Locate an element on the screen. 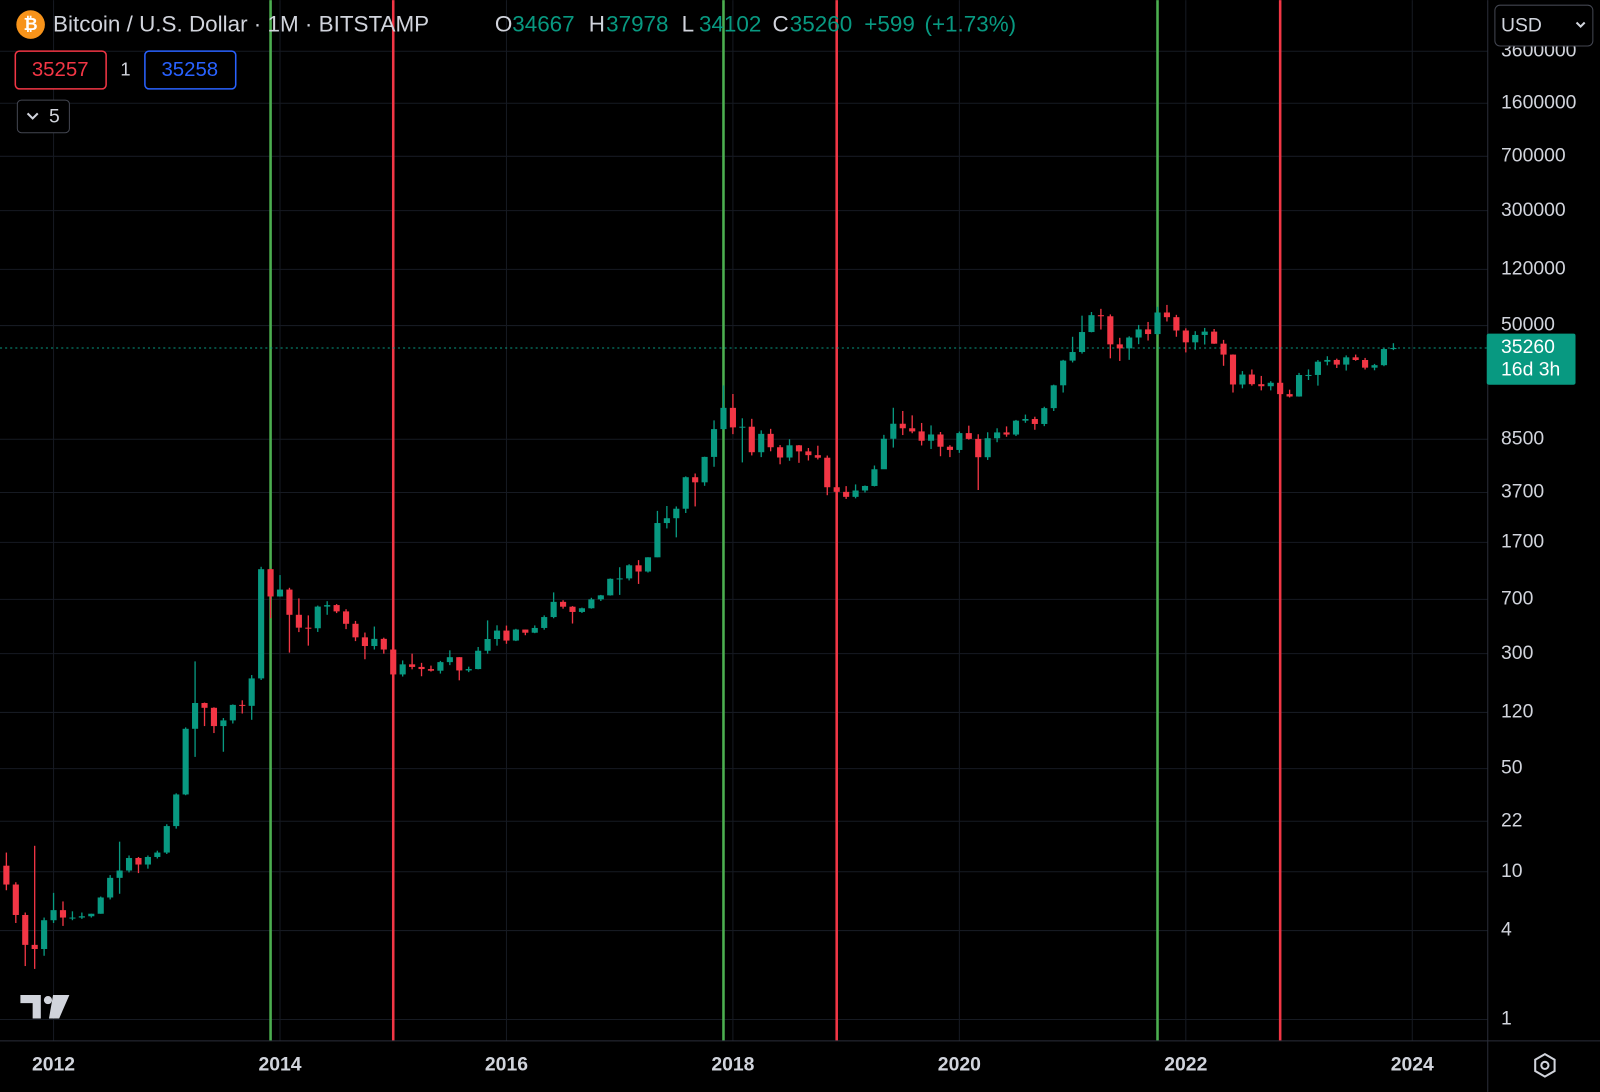  y-tick-label: 300000 is located at coordinates (1533, 210).